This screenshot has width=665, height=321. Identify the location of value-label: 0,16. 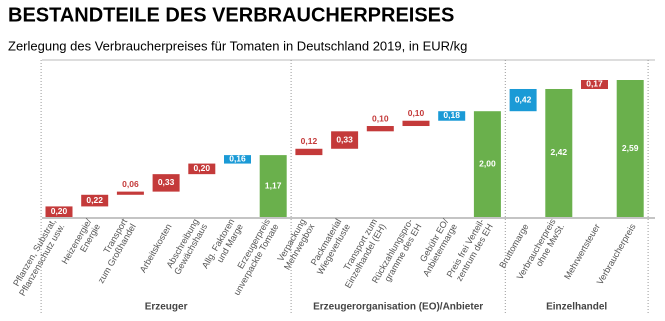
(237, 159).